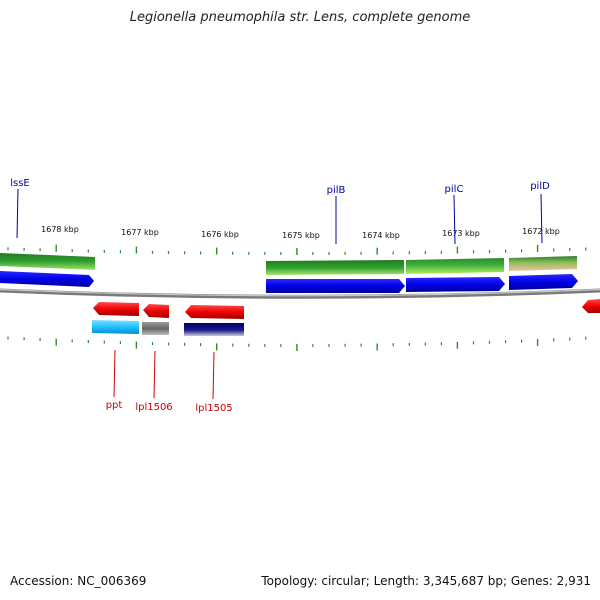 The width and height of the screenshot is (600, 600). Describe the element at coordinates (220, 234) in the screenshot. I see `tick-label: 1676 kbp` at that location.